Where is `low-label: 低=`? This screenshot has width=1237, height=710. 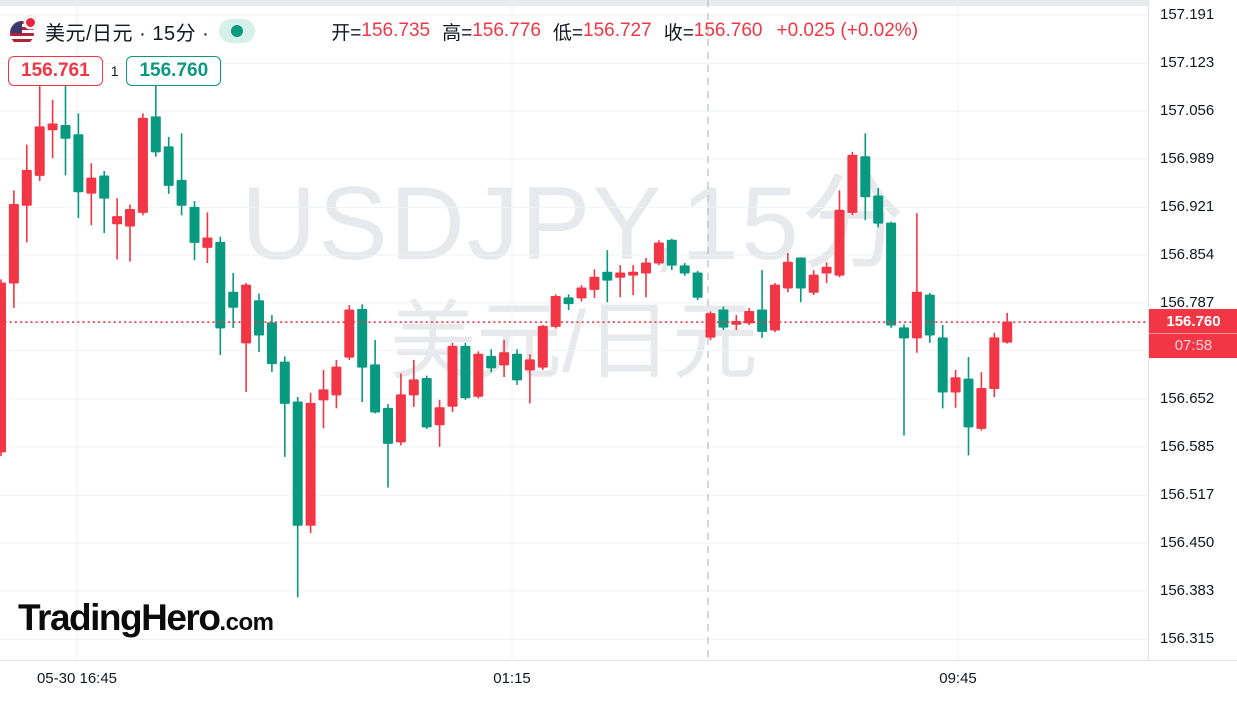 low-label: 低= is located at coordinates (567, 33).